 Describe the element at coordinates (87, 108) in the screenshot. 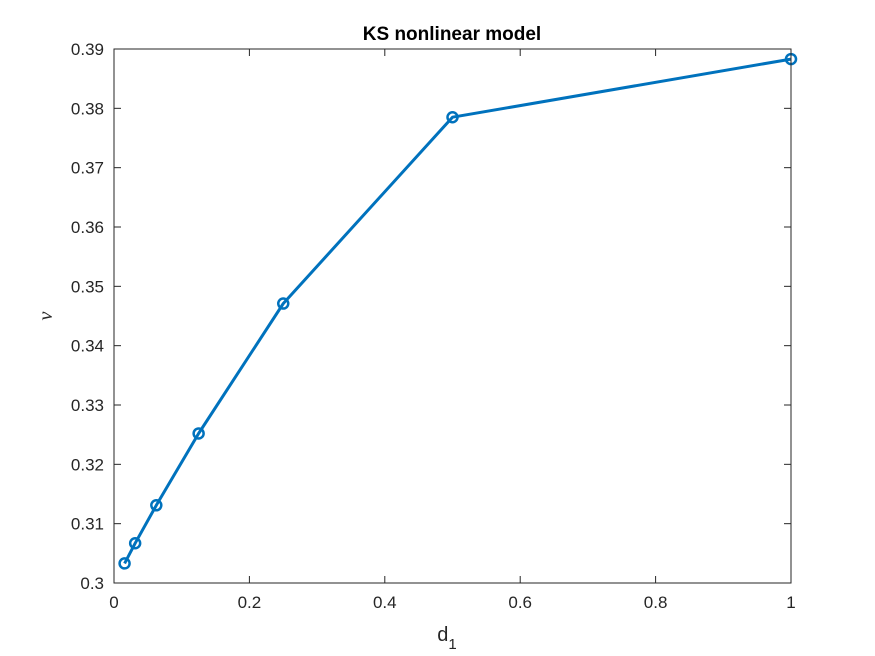

I see `y-tick-label: 0.38` at that location.